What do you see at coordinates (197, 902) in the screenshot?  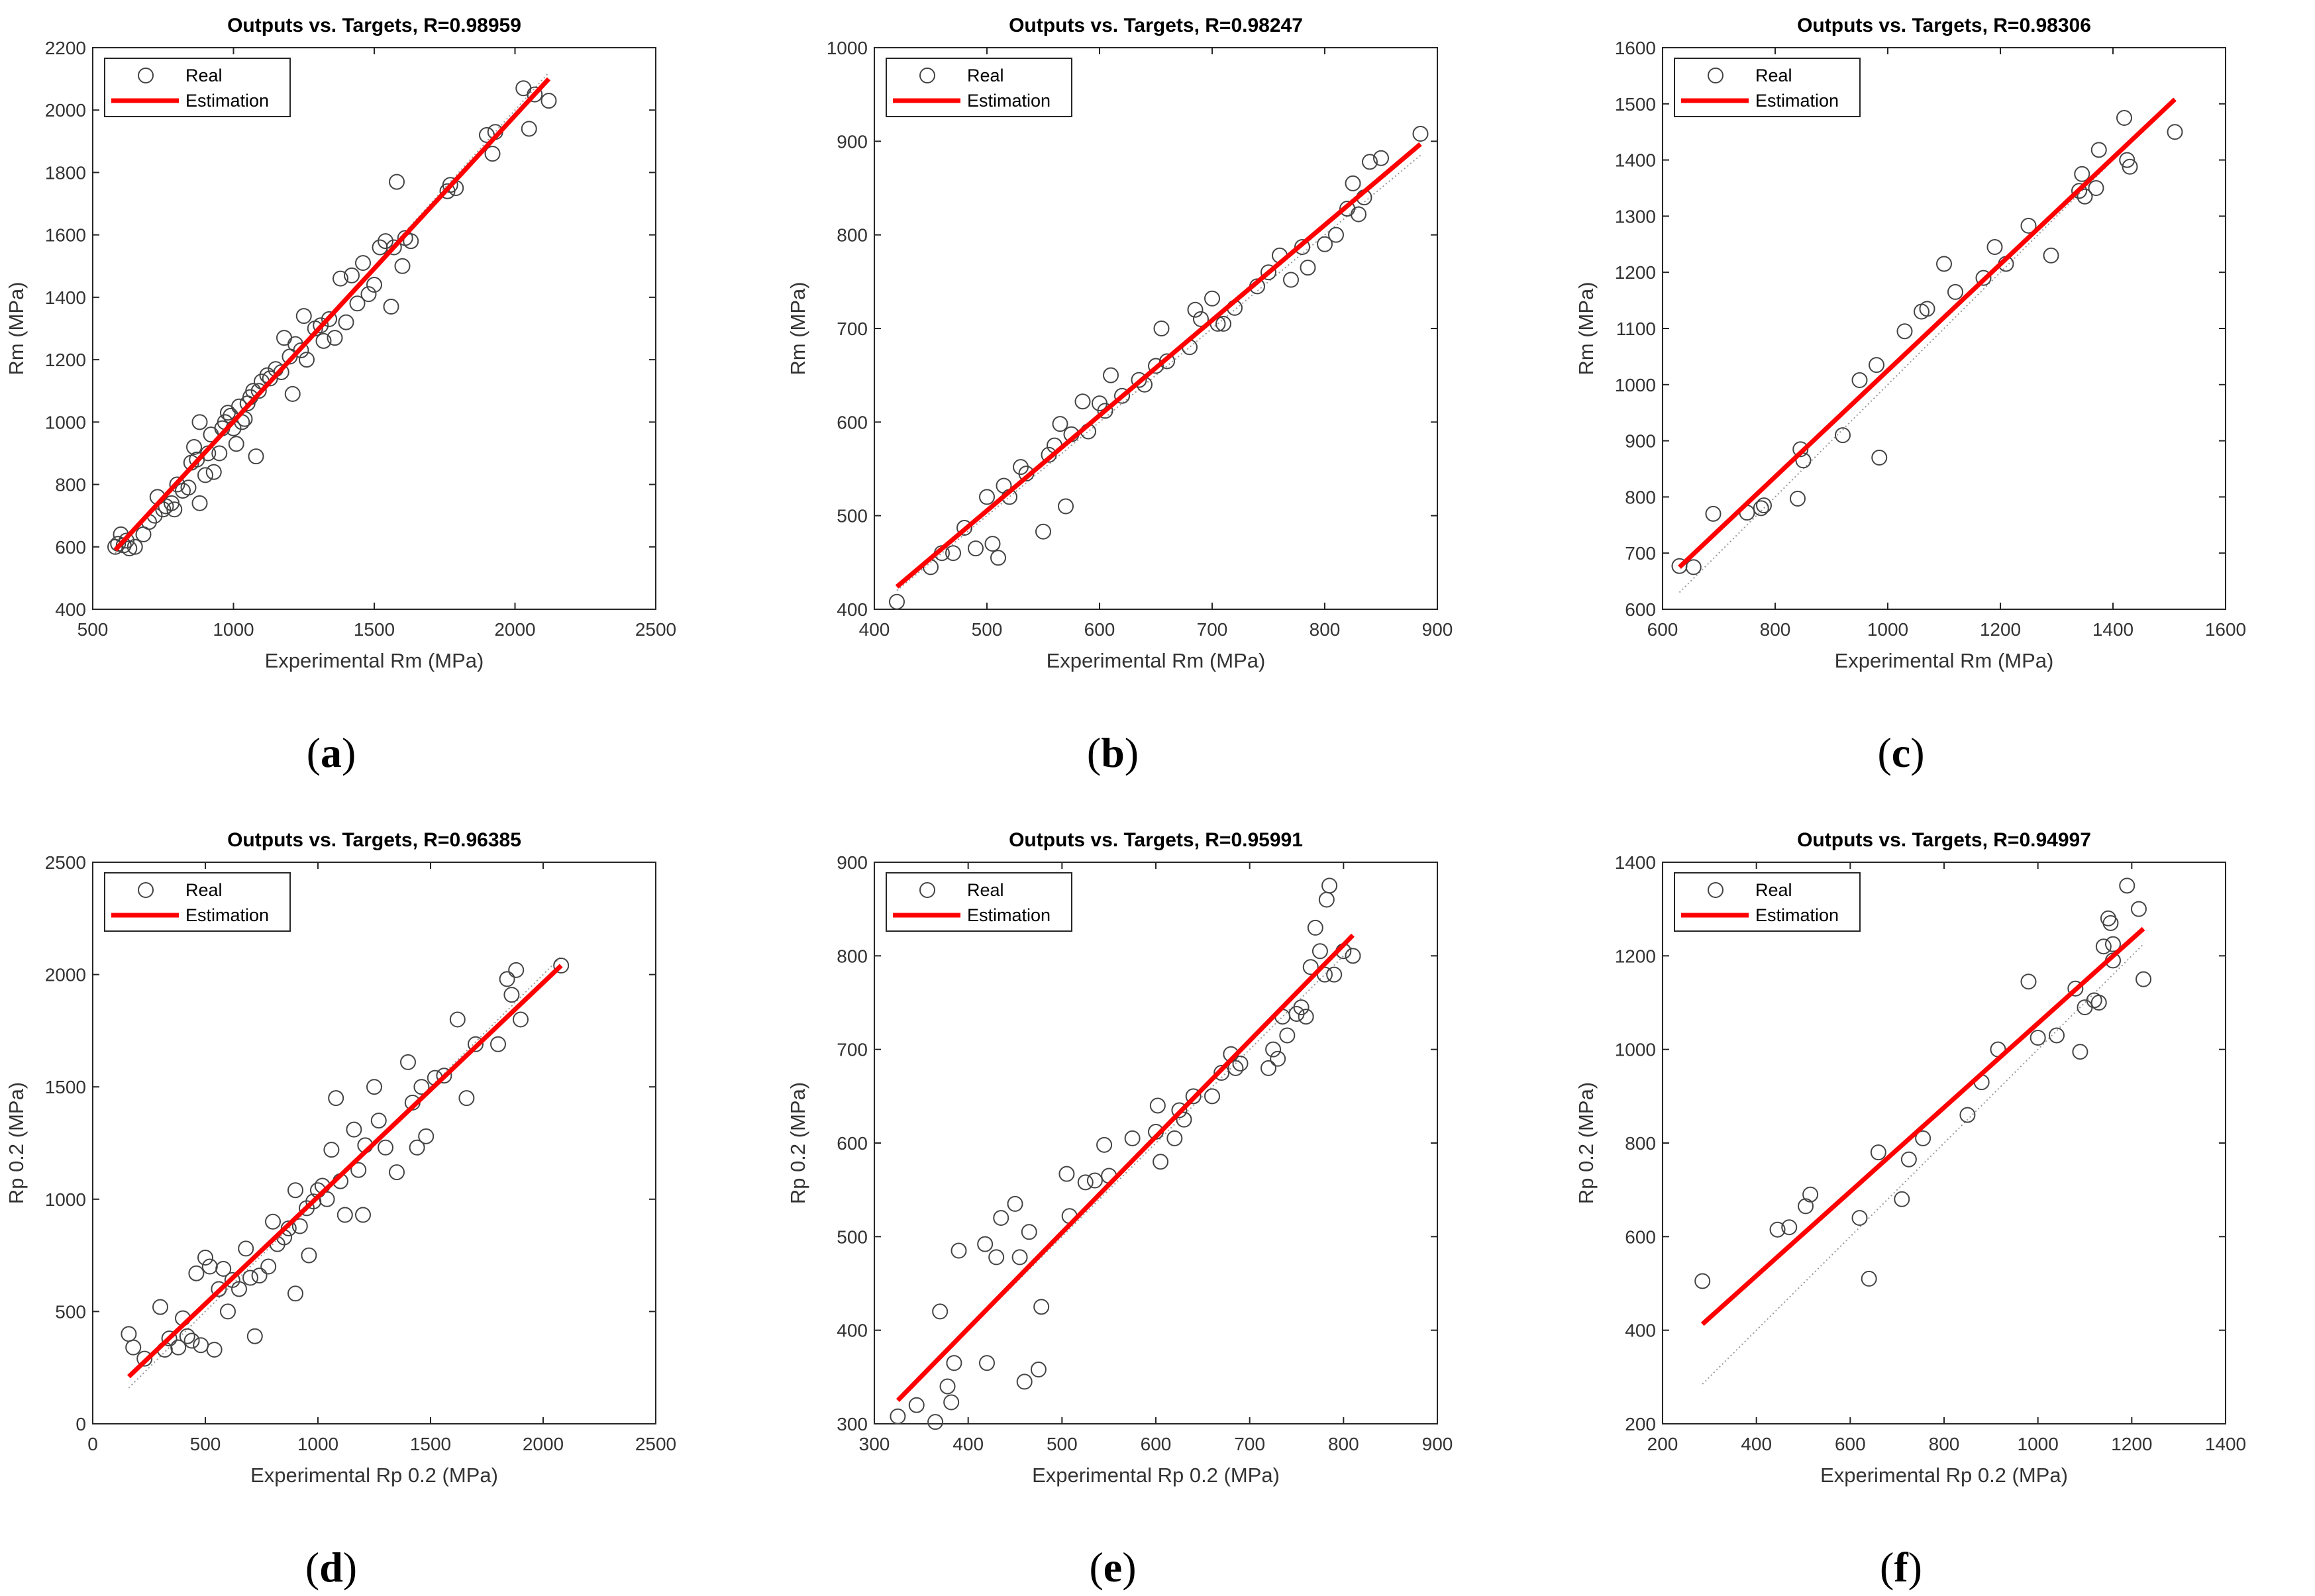 I see `chart-d-legend-box` at bounding box center [197, 902].